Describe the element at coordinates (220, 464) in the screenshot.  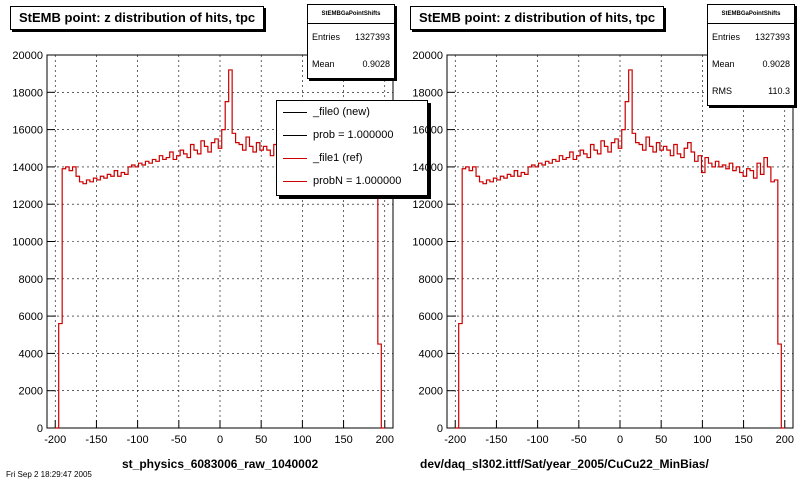
I see `left-xlabel: st_physics_6083006_raw_1040002` at that location.